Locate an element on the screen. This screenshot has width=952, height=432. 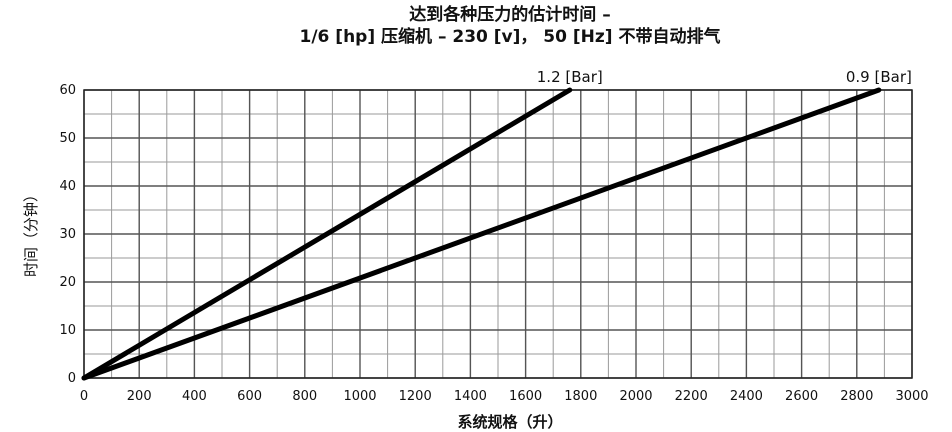
series-label-2: 0.9 [Bar] is located at coordinates (879, 77).